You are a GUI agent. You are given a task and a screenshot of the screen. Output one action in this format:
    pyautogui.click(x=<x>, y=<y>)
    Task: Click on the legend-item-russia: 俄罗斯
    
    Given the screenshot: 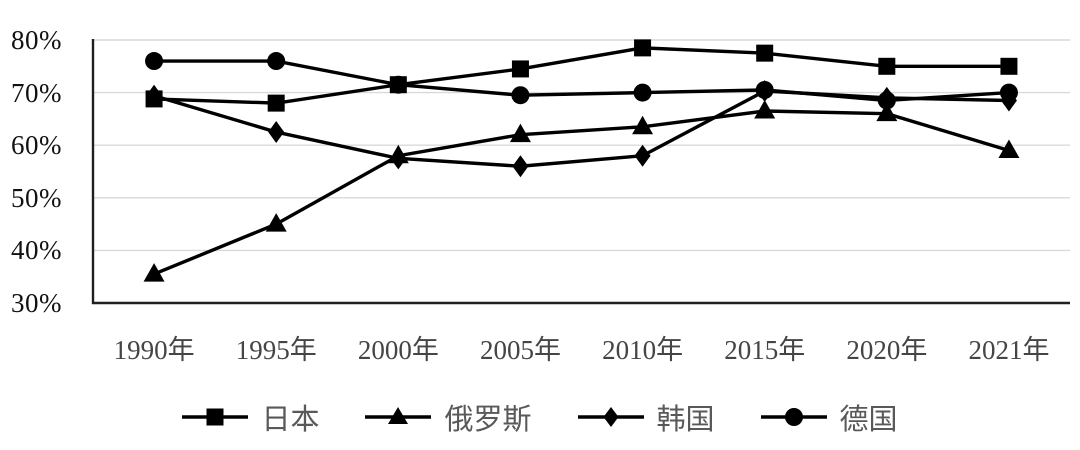 What is the action you would take?
    pyautogui.click(x=448, y=417)
    